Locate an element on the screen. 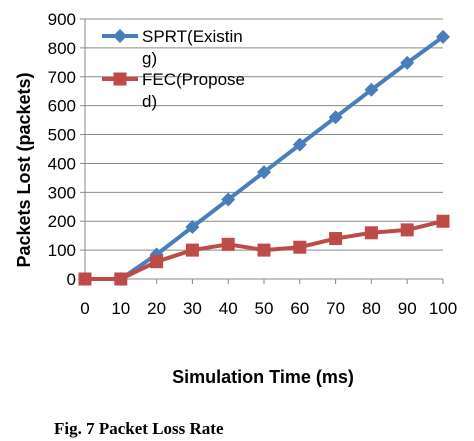 Image resolution: width=474 pixels, height=441 pixels. y-tick-label: 500 is located at coordinates (62, 135).